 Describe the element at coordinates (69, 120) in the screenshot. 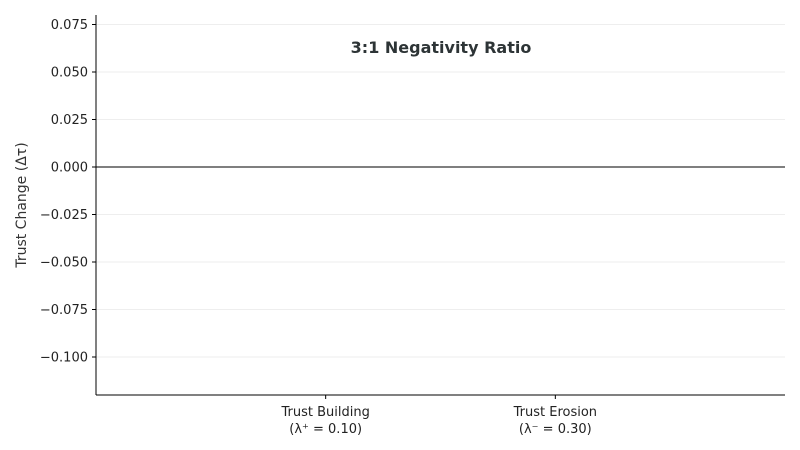

I see `y-tick-label: 0.025` at that location.